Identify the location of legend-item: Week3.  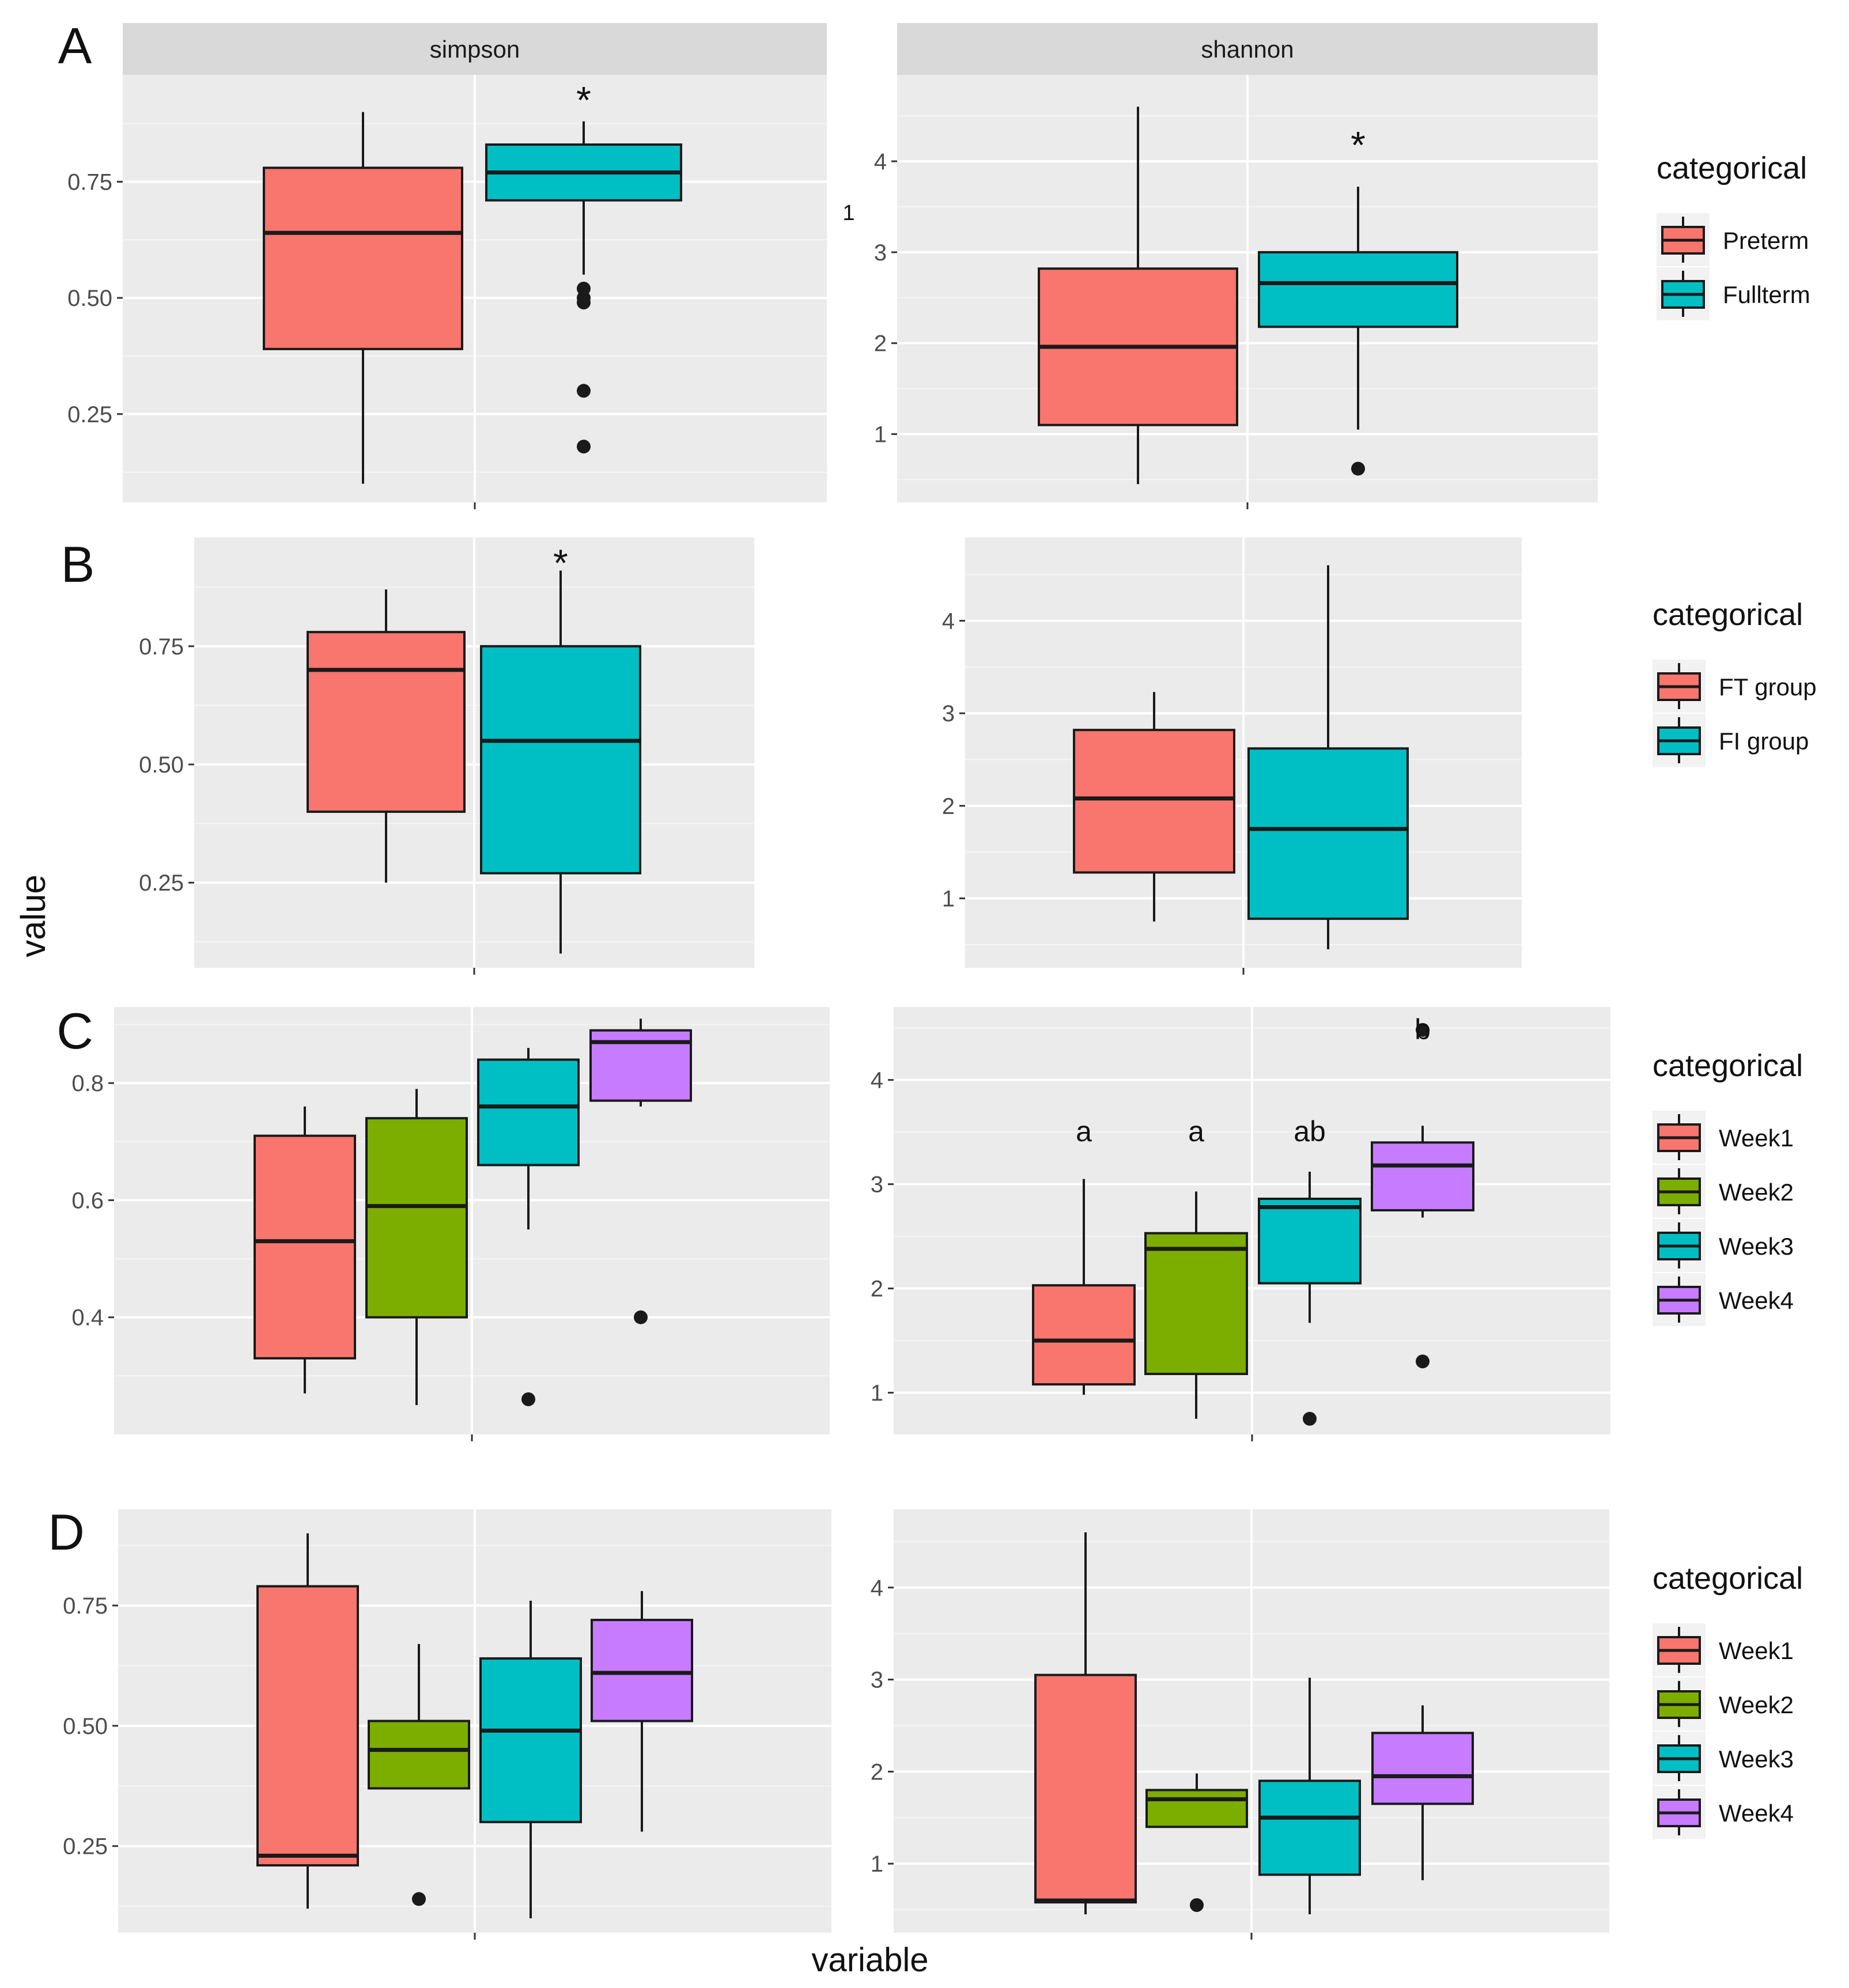
(1723, 1759).